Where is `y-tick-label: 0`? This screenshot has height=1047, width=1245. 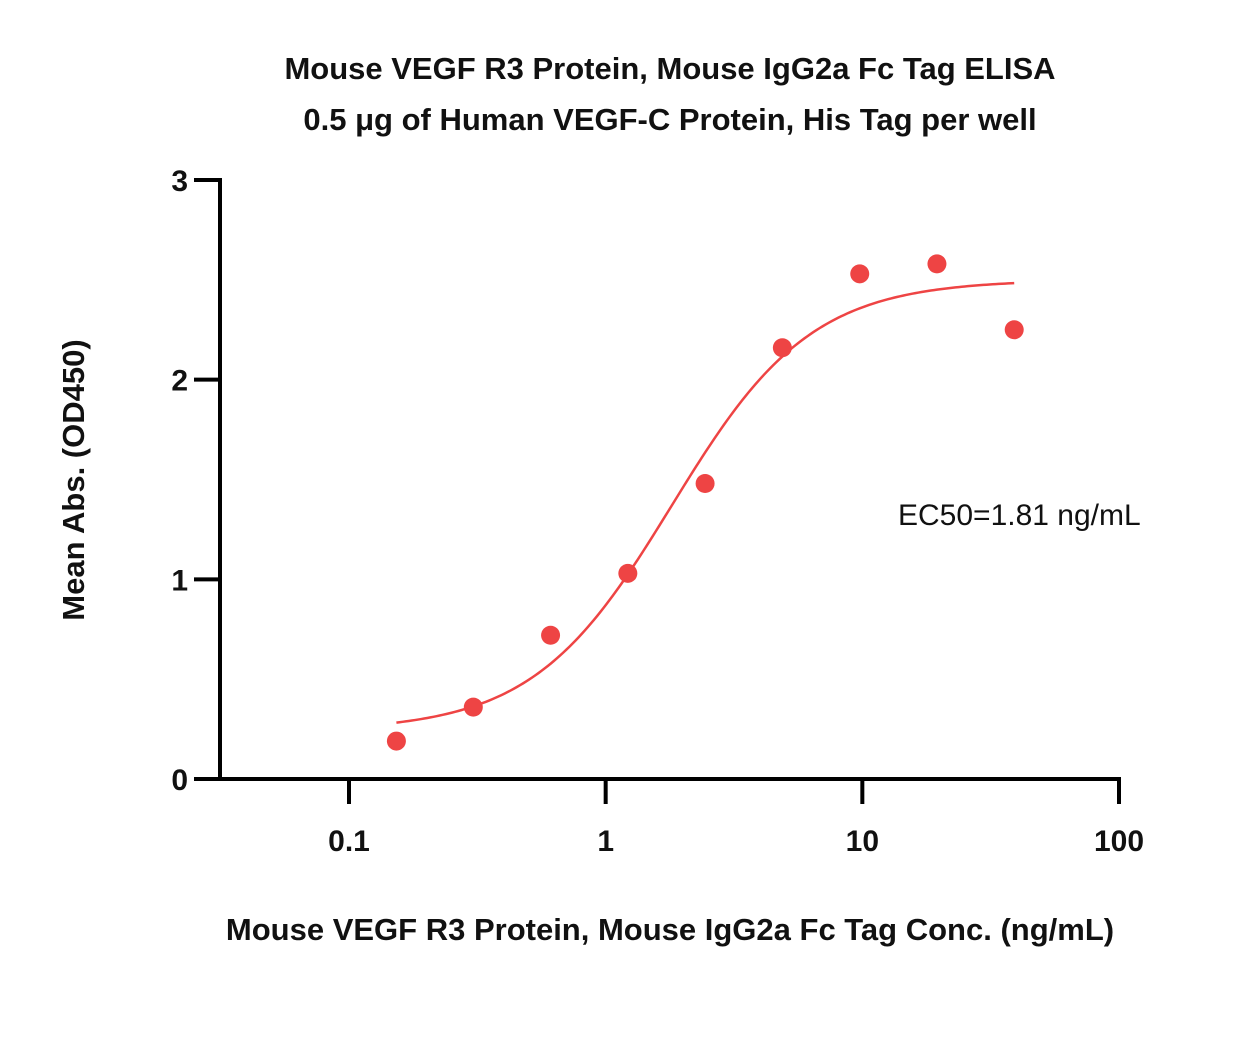 y-tick-label: 0 is located at coordinates (179, 780).